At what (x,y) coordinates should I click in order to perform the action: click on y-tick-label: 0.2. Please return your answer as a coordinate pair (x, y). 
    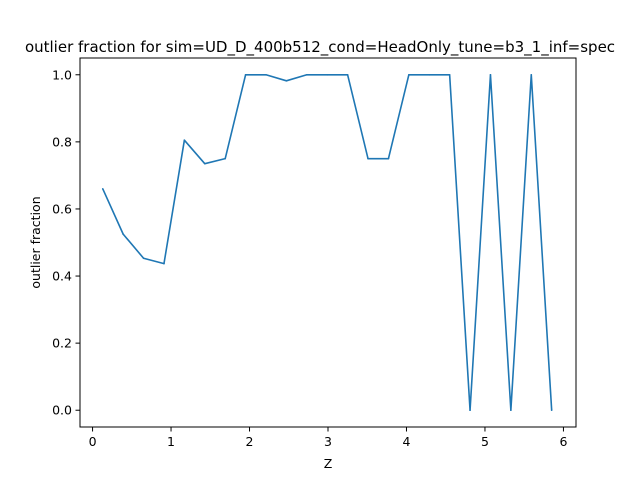
    Looking at the image, I should click on (62, 343).